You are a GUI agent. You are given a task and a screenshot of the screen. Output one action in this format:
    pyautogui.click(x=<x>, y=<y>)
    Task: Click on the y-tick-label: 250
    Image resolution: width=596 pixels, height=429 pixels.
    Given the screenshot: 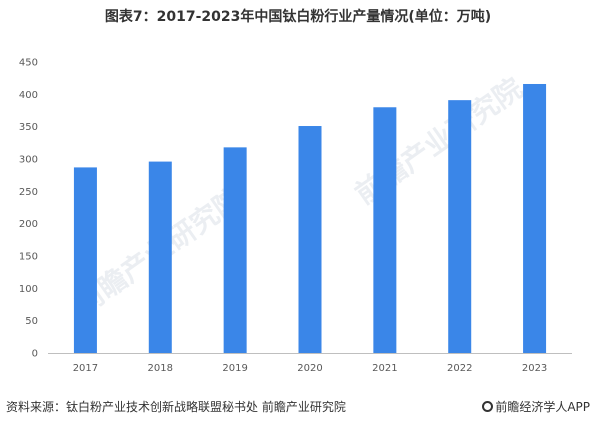 What is the action you would take?
    pyautogui.click(x=28, y=192)
    